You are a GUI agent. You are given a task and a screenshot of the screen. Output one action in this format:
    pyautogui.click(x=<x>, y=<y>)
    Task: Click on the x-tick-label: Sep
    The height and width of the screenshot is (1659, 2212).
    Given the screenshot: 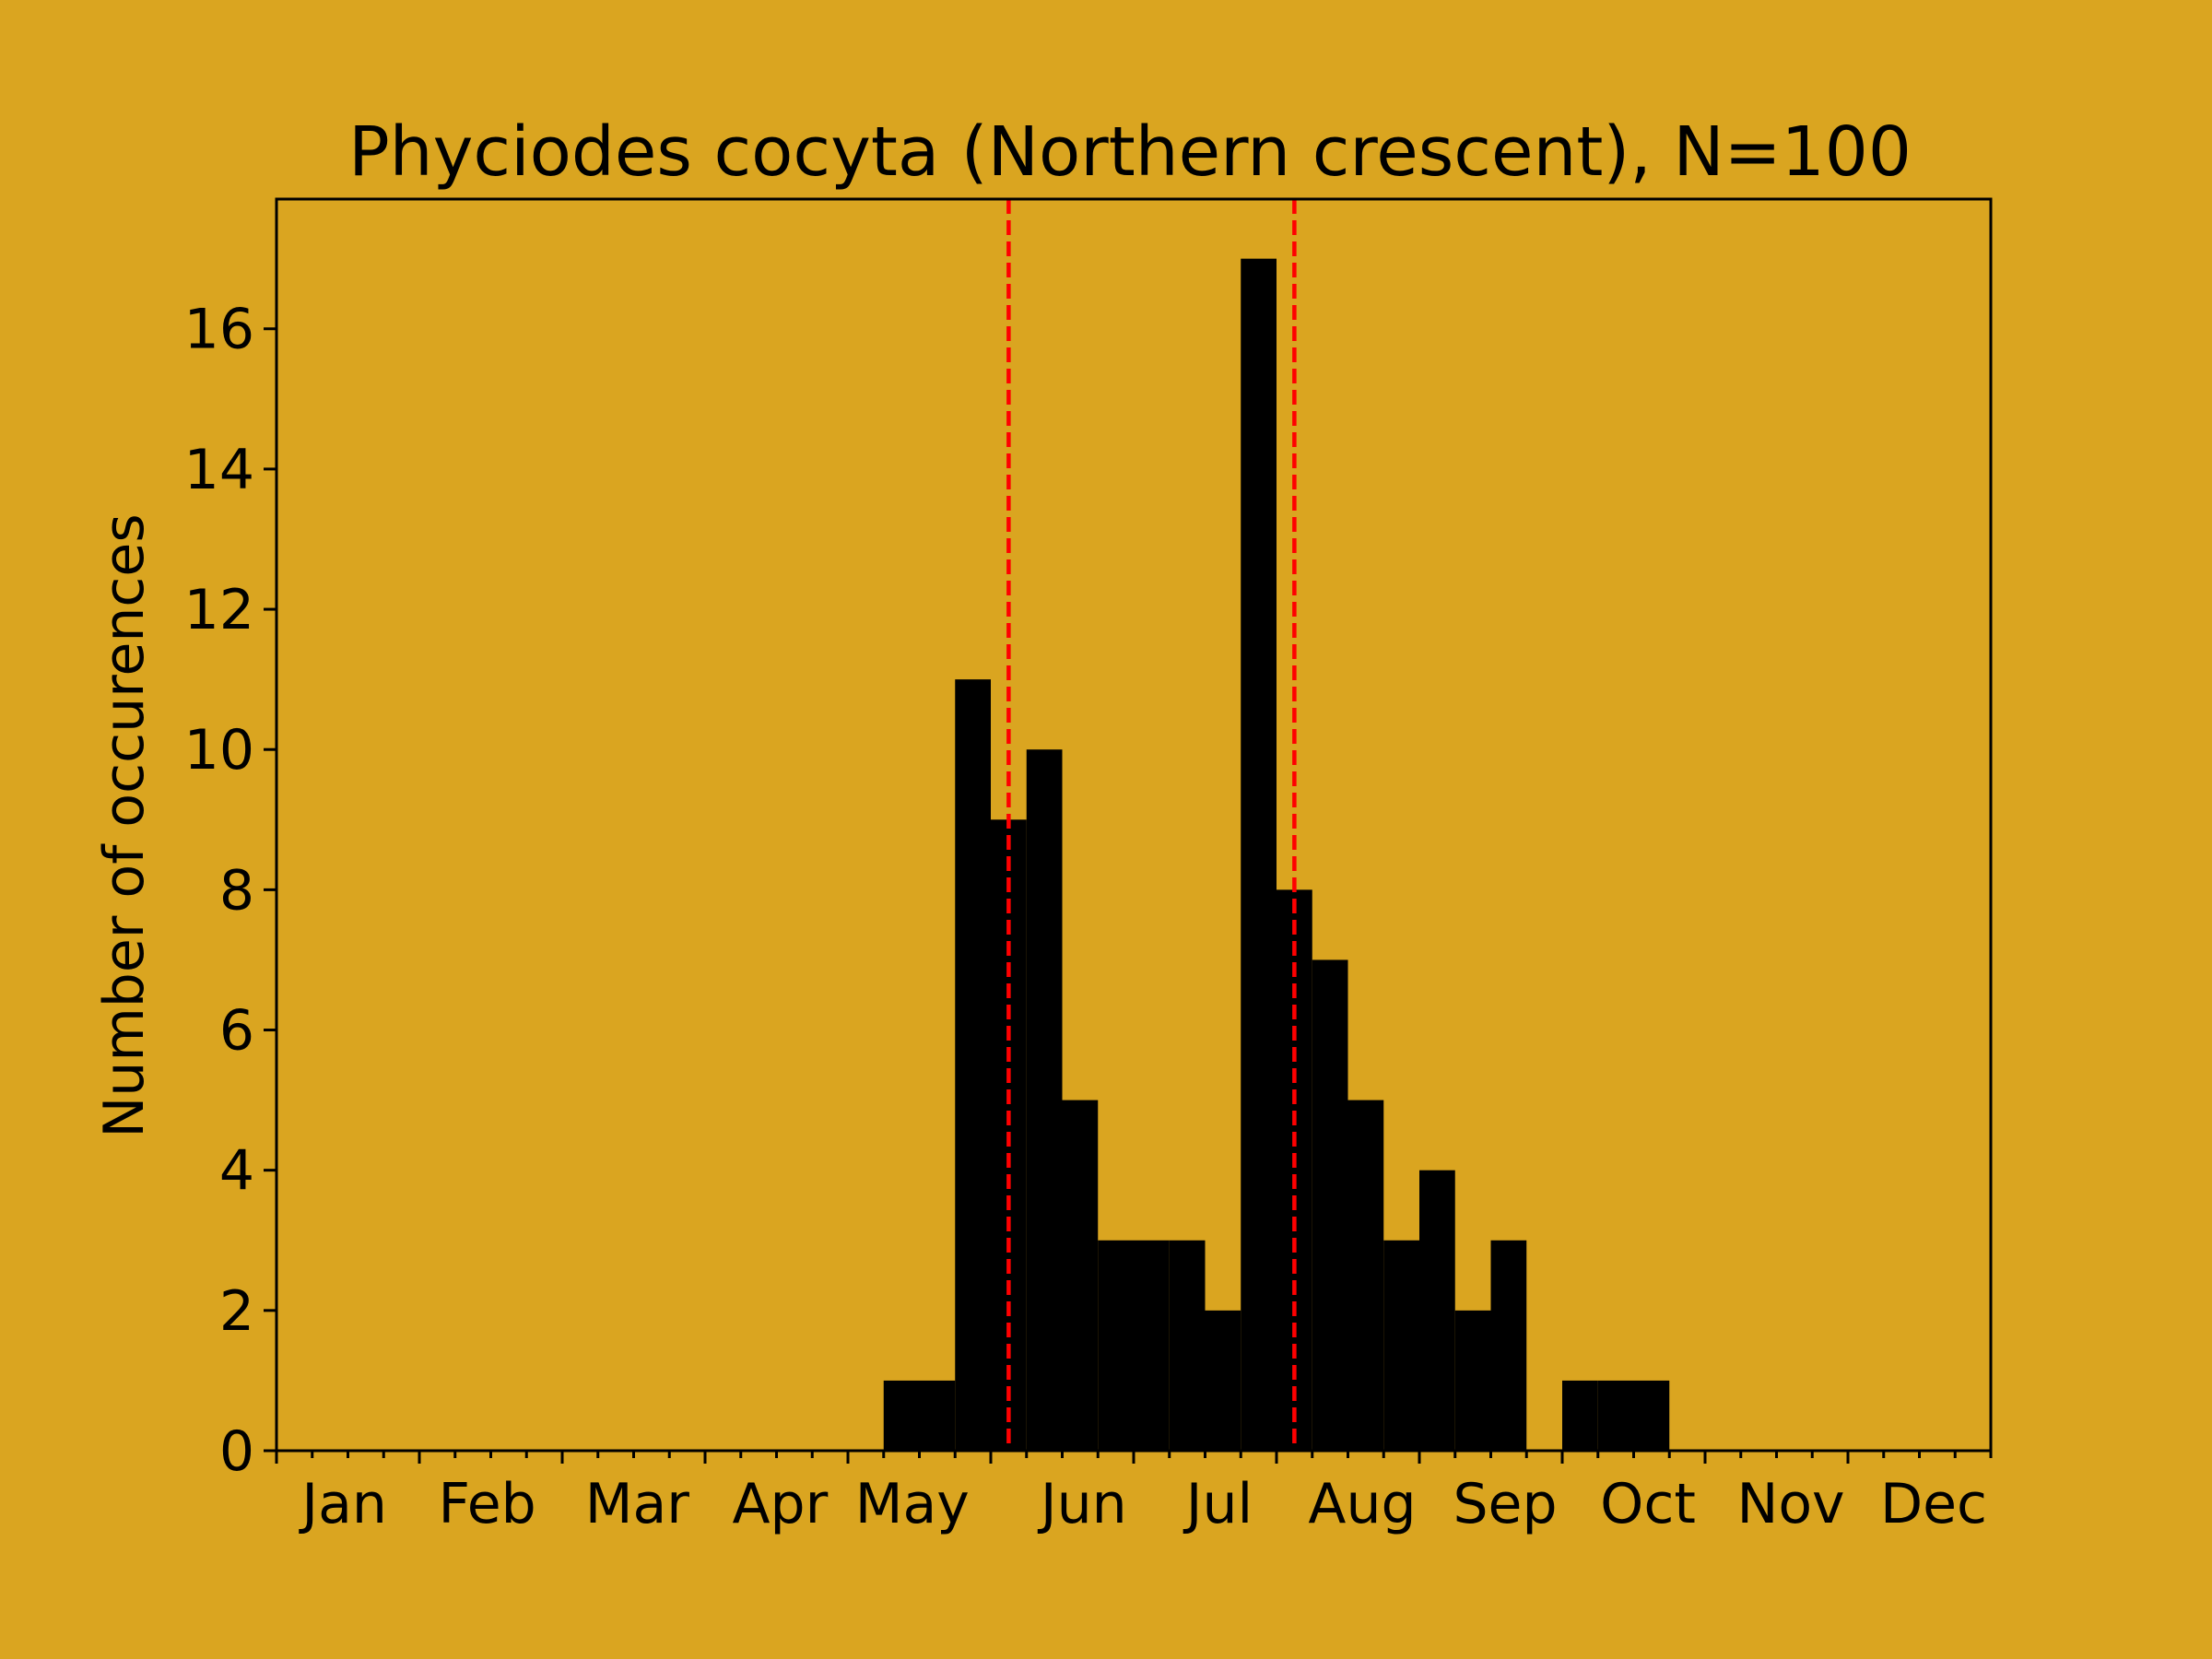 What is the action you would take?
    pyautogui.click(x=1505, y=1504)
    